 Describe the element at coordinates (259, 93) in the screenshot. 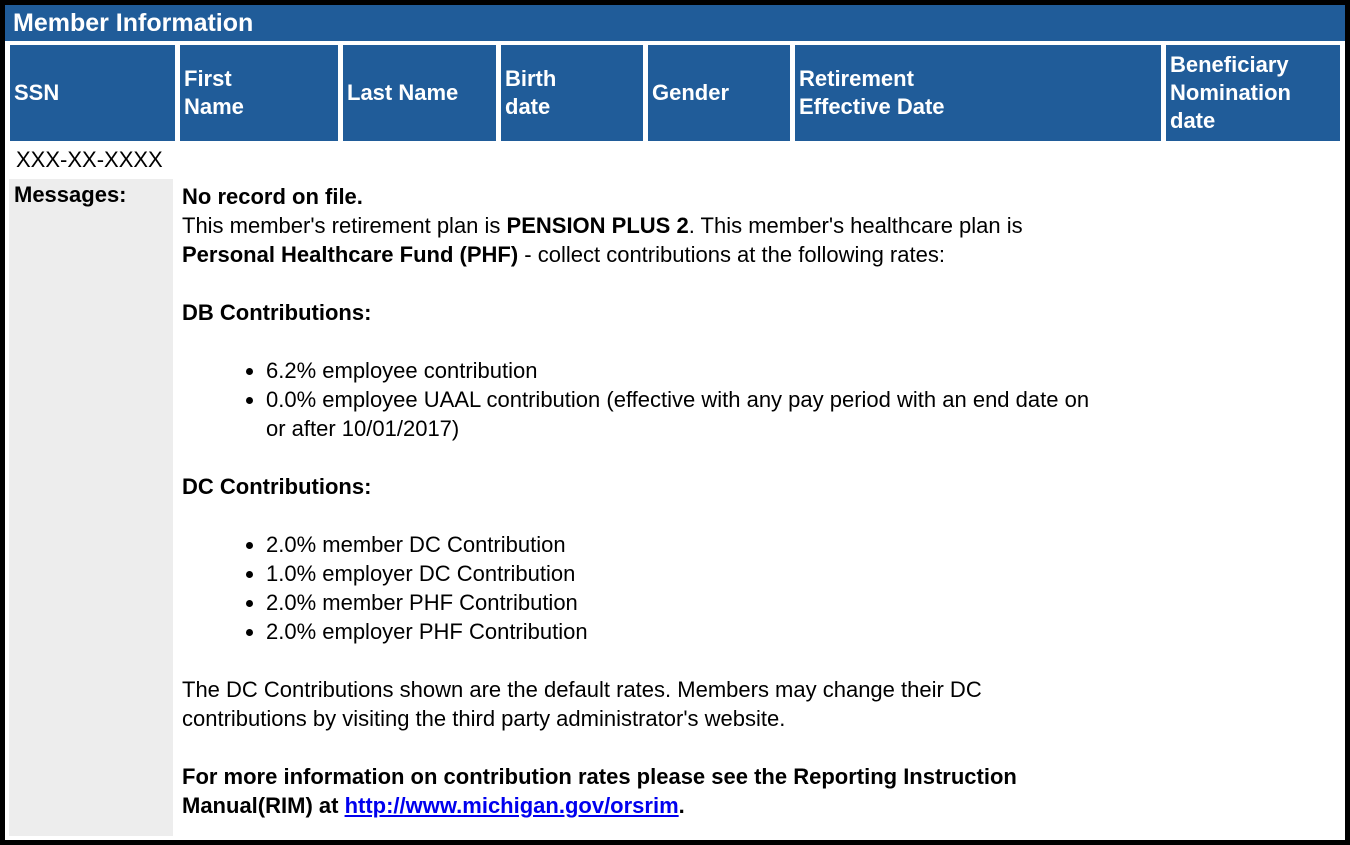

I see `col-header-first-name: First Name` at that location.